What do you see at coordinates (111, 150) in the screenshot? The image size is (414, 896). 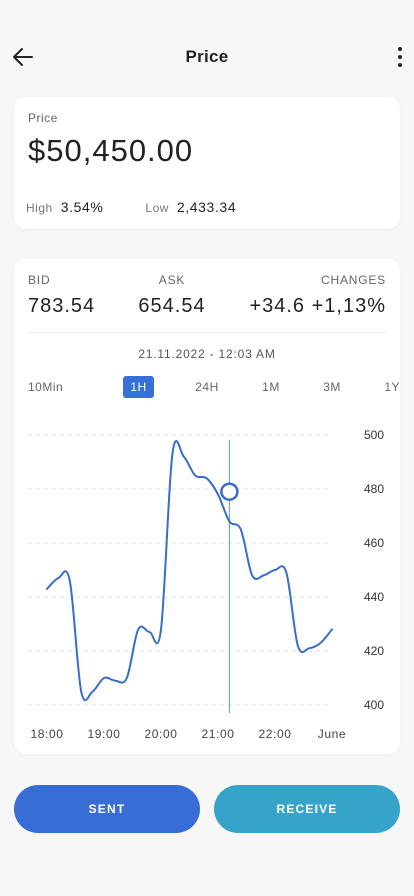 I see `price-value: $50,450.00` at bounding box center [111, 150].